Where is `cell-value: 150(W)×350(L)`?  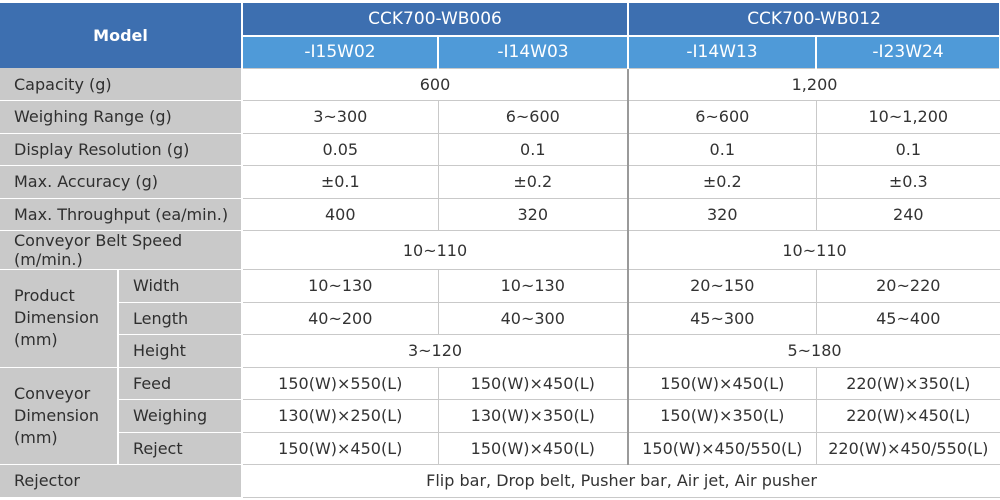
cell-value: 150(W)×350(L) is located at coordinates (722, 416).